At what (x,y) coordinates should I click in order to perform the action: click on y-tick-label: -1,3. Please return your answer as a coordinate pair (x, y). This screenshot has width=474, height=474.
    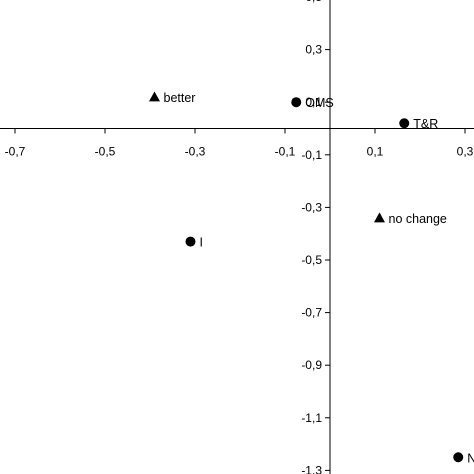
    Looking at the image, I should click on (311, 468).